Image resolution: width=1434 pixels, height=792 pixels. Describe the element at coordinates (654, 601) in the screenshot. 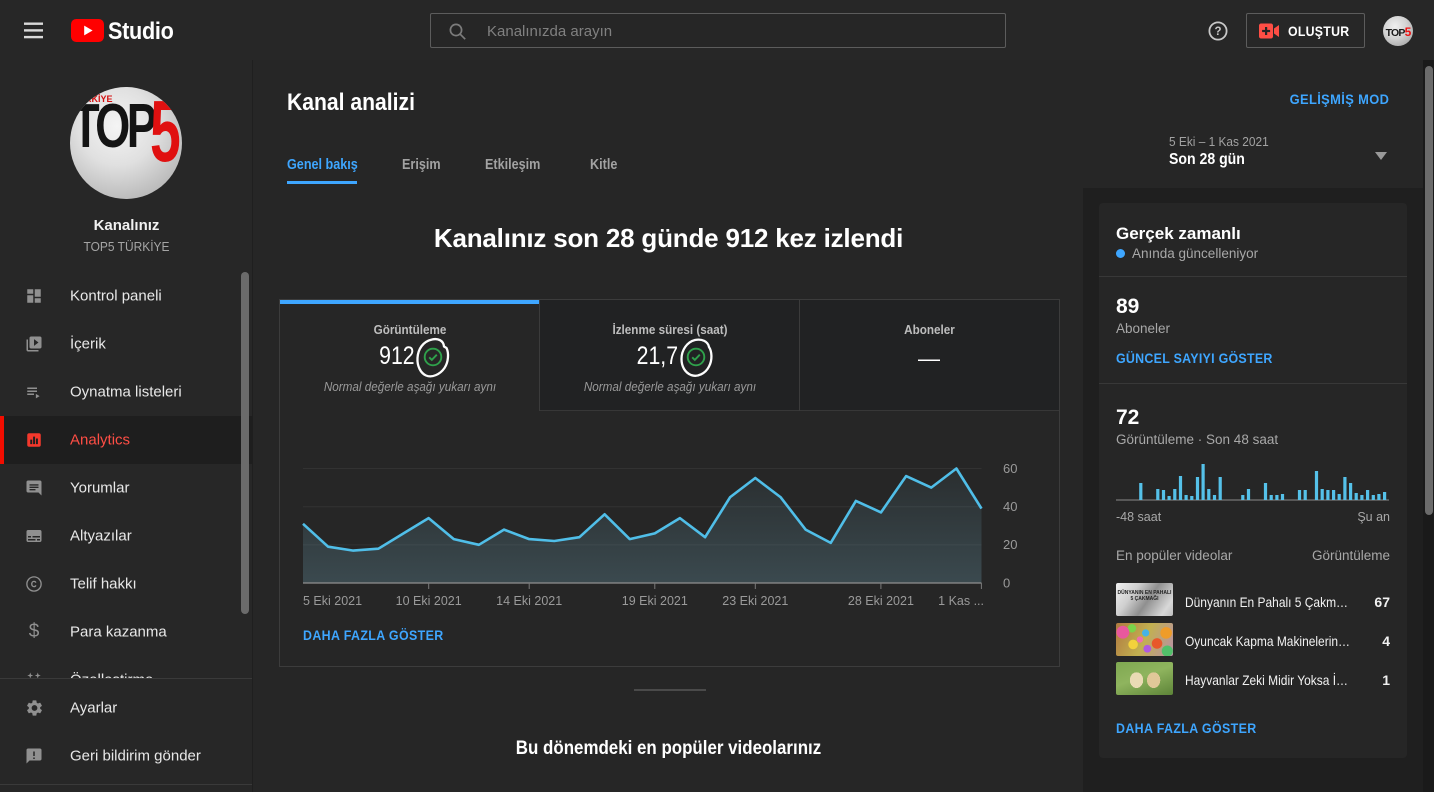

I see `svg-text: 19 Eki 2021` at that location.